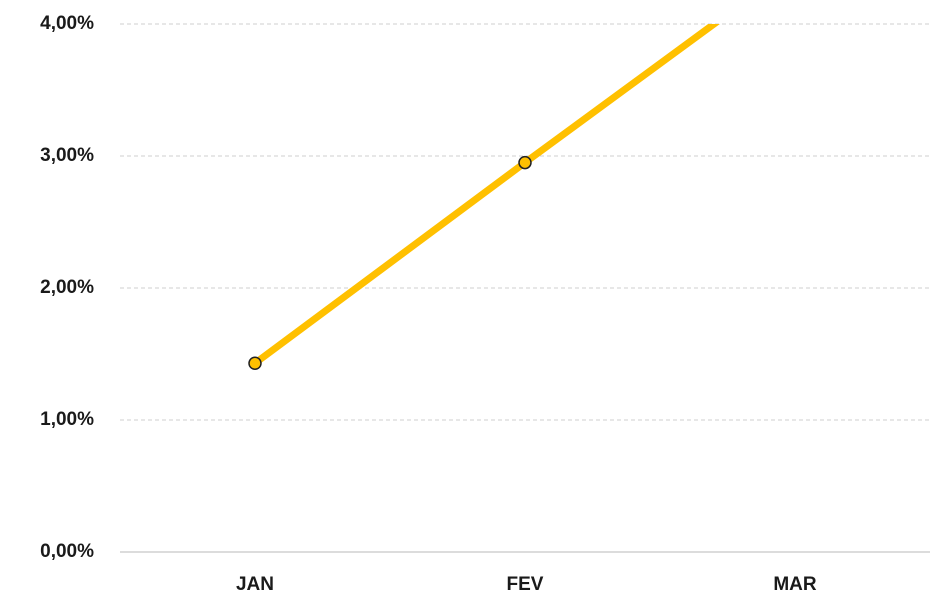 This screenshot has height=606, width=932. I want to click on x-tick-label: FEV, so click(525, 584).